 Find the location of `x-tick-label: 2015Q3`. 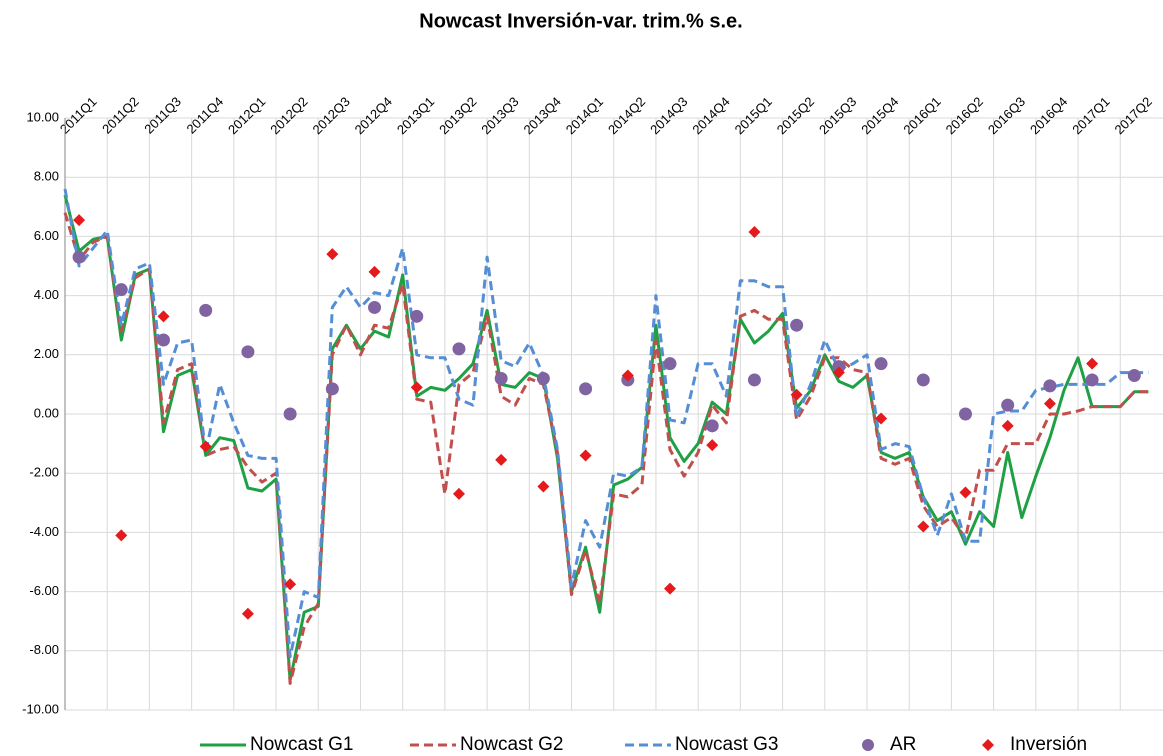

x-tick-label: 2015Q3 is located at coordinates (837, 115).